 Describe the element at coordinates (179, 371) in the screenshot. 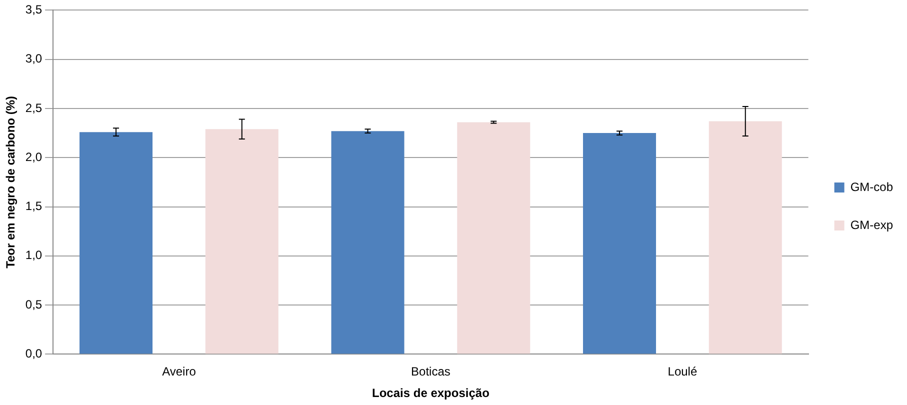

I see `x-tick-label: Aveiro` at that location.